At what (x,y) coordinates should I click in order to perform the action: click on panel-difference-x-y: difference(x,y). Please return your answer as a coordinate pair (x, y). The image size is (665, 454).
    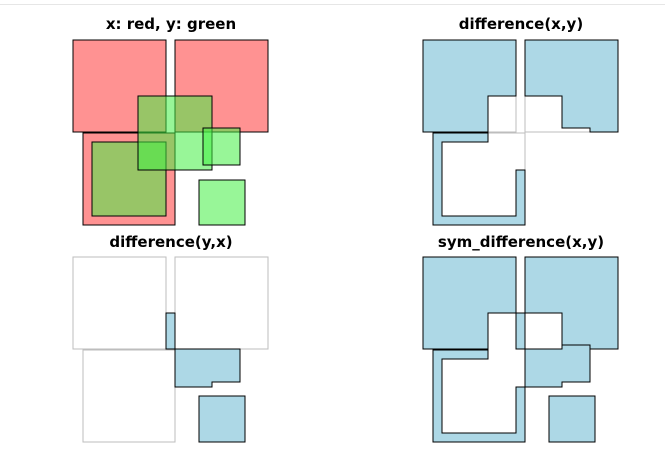
    Looking at the image, I should click on (520, 120).